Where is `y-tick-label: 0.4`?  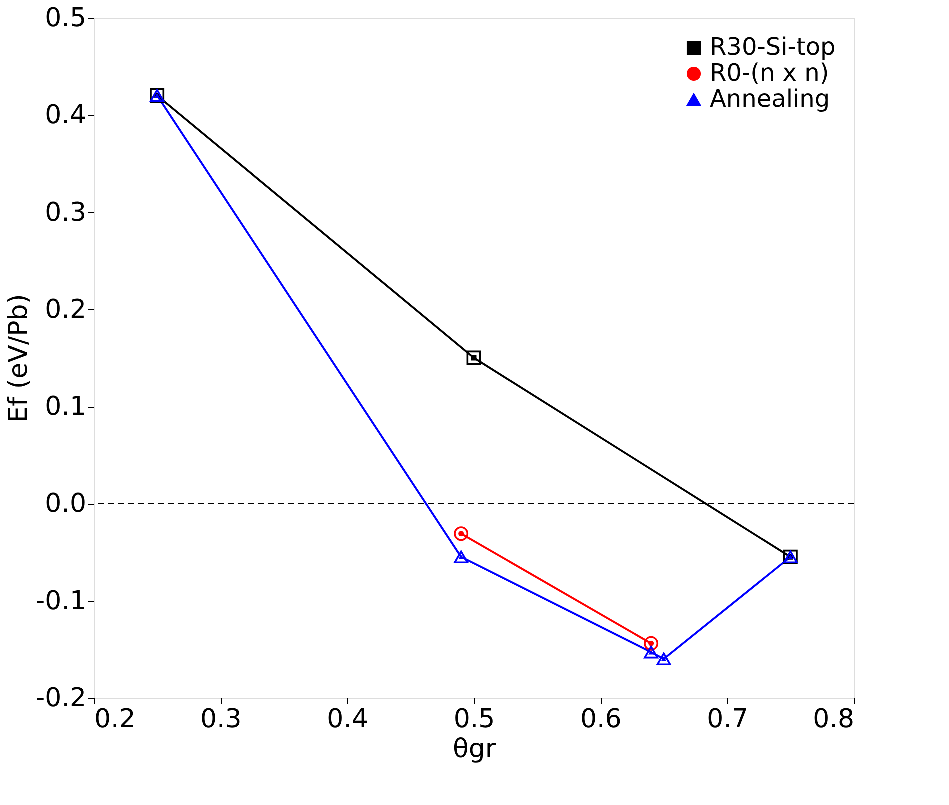
y-tick-label: 0.4 is located at coordinates (65, 115).